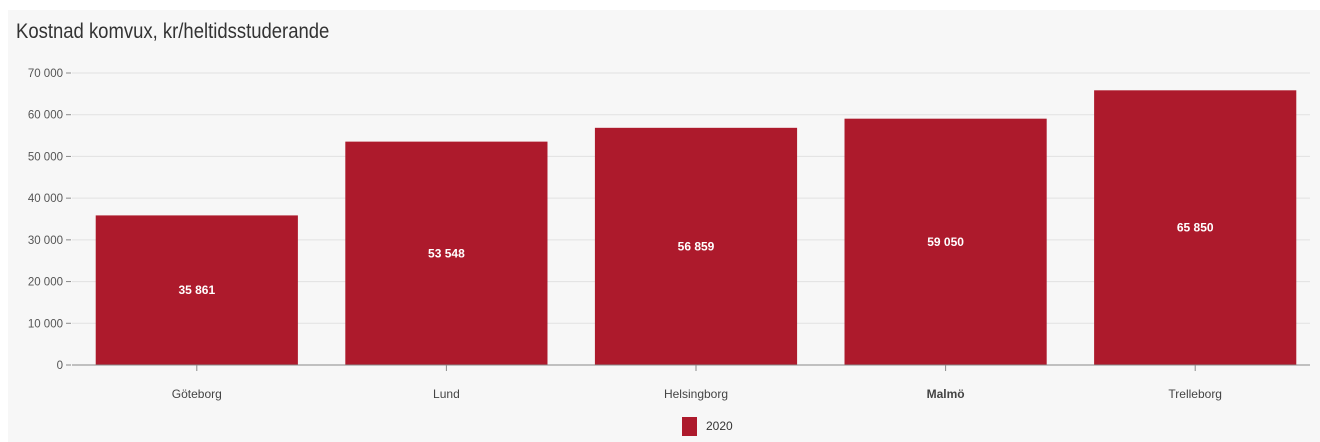  I want to click on data-label: 35 861, so click(196, 290).